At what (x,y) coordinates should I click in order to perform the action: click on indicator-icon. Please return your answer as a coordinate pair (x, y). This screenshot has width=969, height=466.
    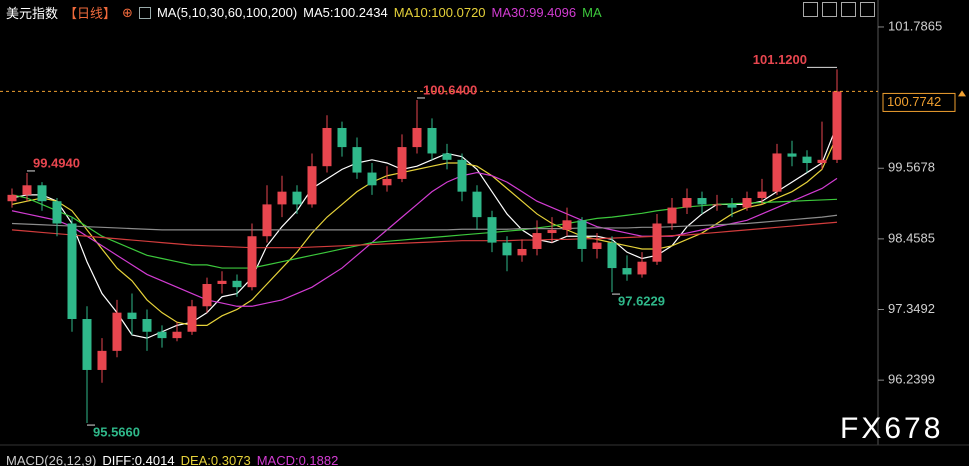
    Looking at the image, I should click on (144, 12).